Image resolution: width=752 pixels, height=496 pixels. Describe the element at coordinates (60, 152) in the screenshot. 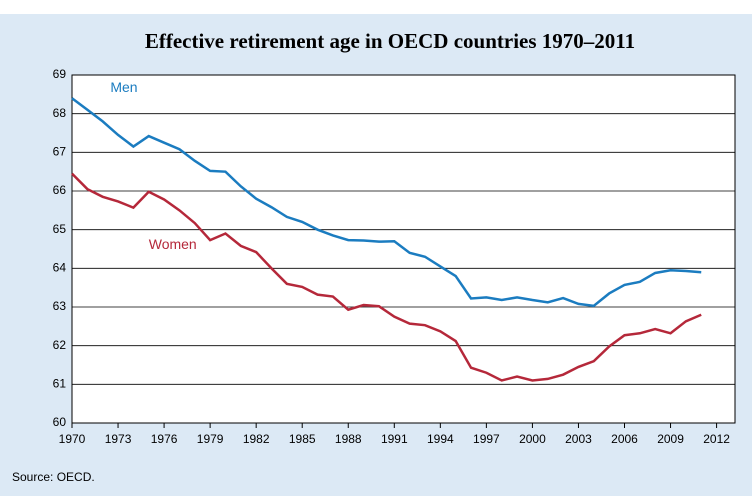

I see `y-tick-label: 67` at that location.